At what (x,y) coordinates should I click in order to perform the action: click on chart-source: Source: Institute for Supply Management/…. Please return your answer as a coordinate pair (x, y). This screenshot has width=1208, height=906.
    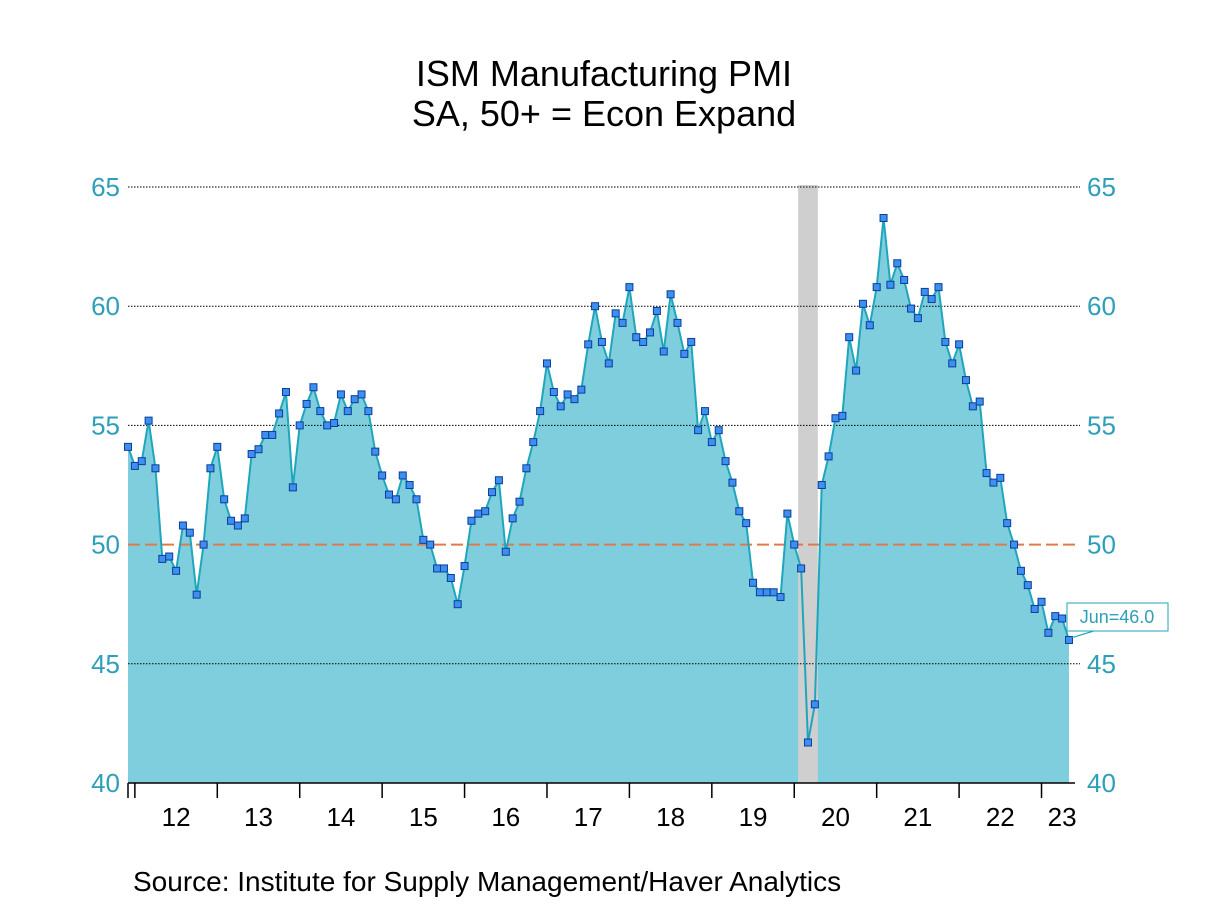
    Looking at the image, I should click on (487, 881).